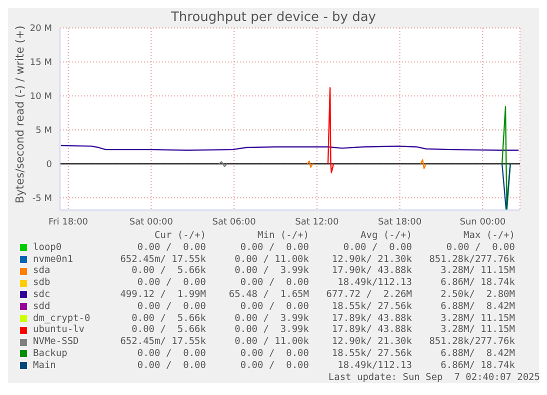  I want to click on chart-title: Throughput per device - by day, so click(274, 17).